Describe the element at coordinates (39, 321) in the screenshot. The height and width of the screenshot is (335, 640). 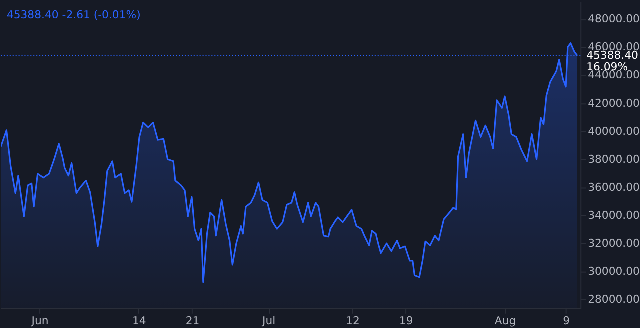
I see `x-tick-label: Jun` at that location.